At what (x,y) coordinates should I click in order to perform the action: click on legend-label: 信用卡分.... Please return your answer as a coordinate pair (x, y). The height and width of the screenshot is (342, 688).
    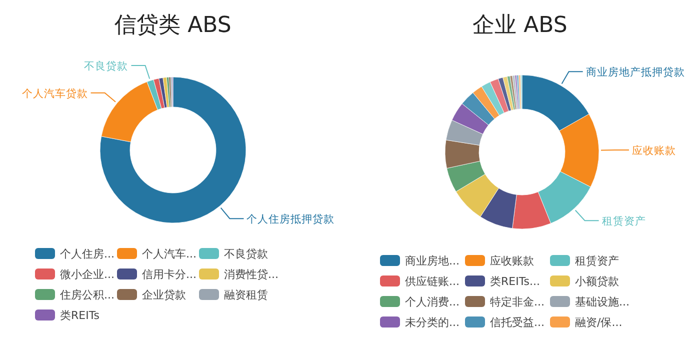
    Looking at the image, I should click on (169, 274).